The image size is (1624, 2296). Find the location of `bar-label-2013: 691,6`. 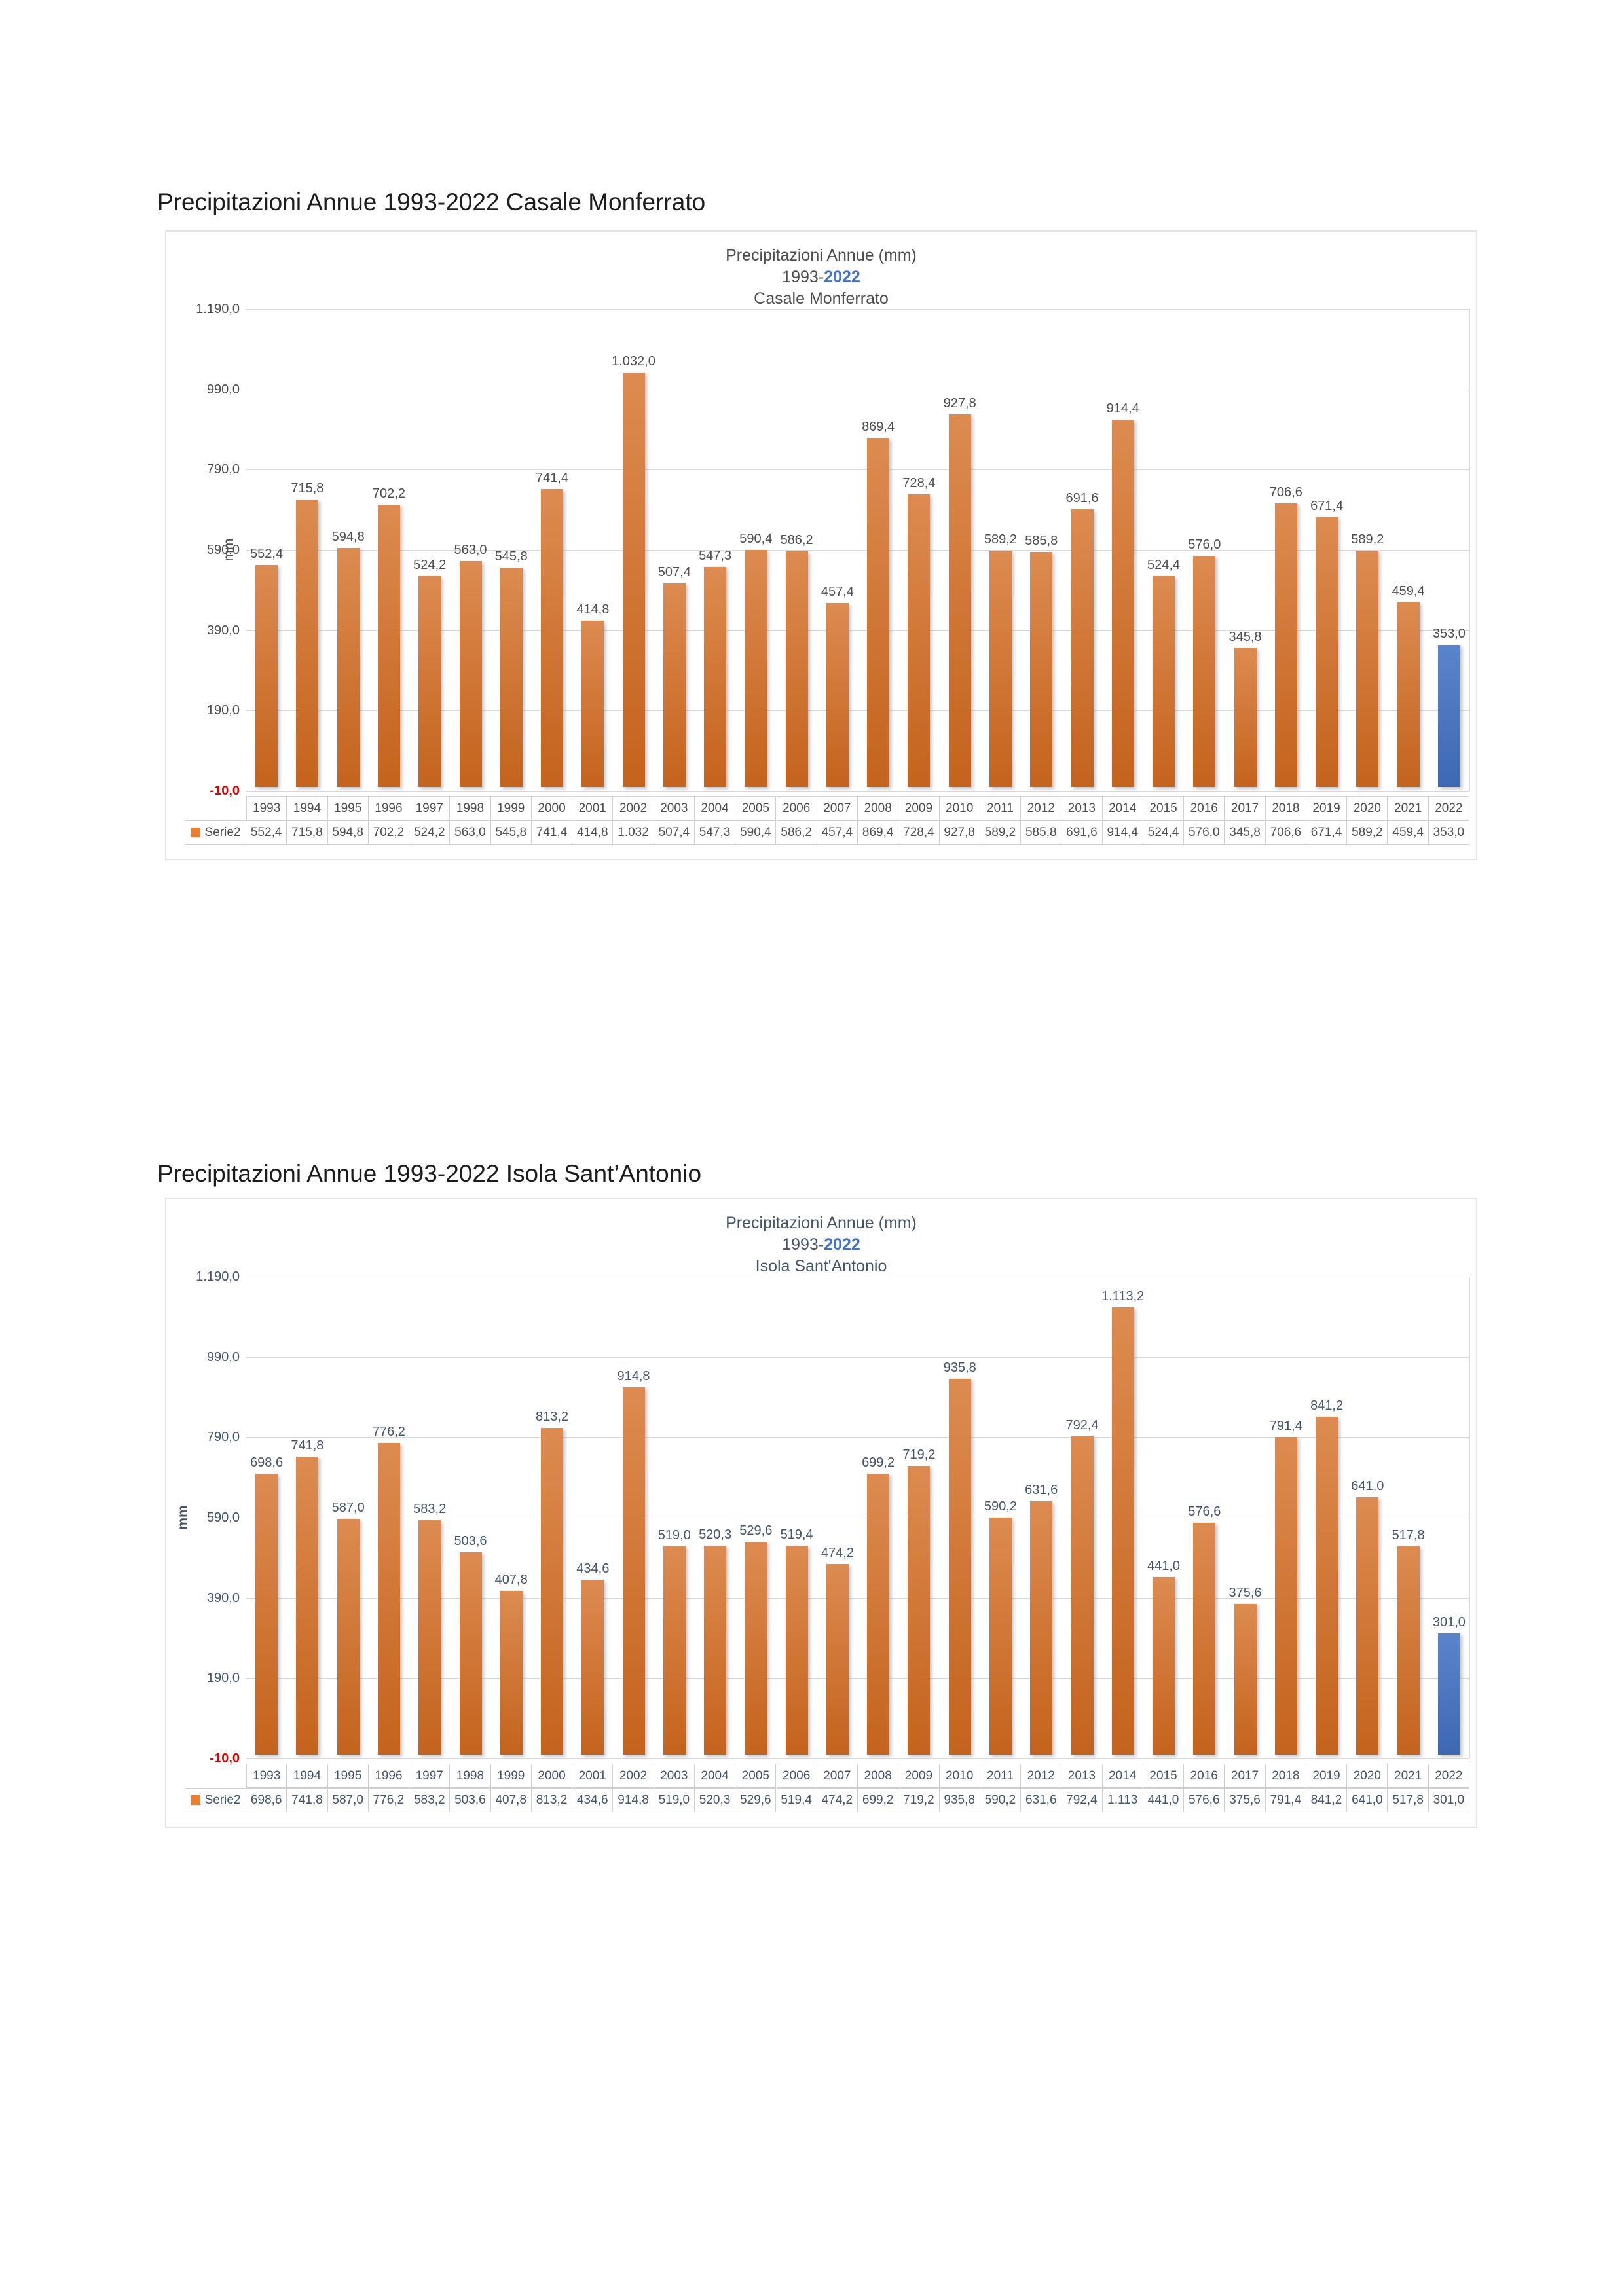

bar-label-2013: 691,6 is located at coordinates (1082, 497).